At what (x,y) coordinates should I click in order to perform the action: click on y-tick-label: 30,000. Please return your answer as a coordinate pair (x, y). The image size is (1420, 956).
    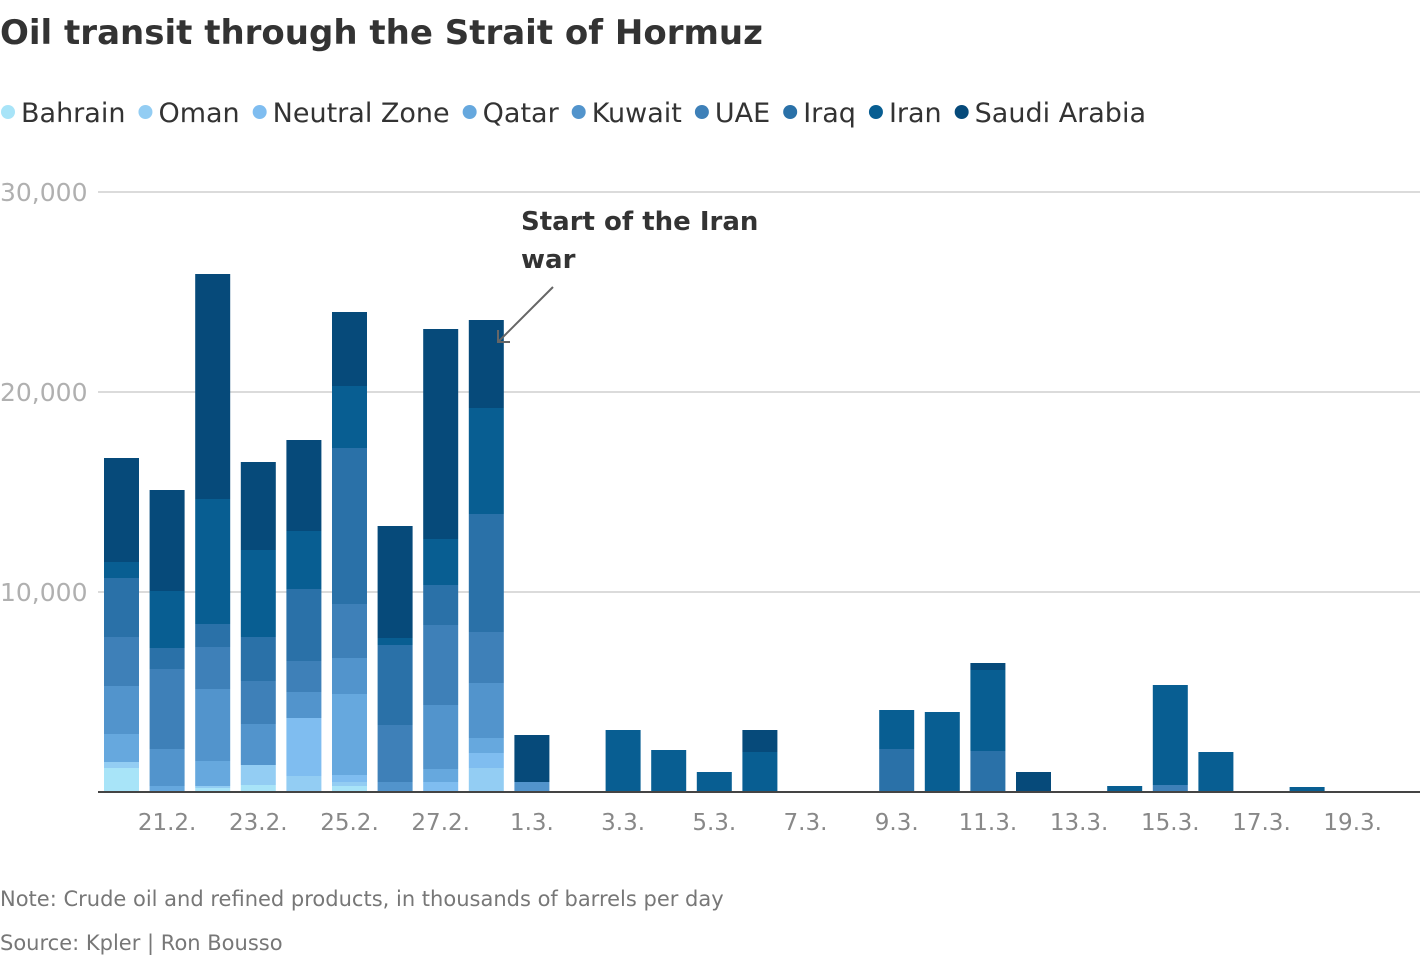
    Looking at the image, I should click on (43, 192).